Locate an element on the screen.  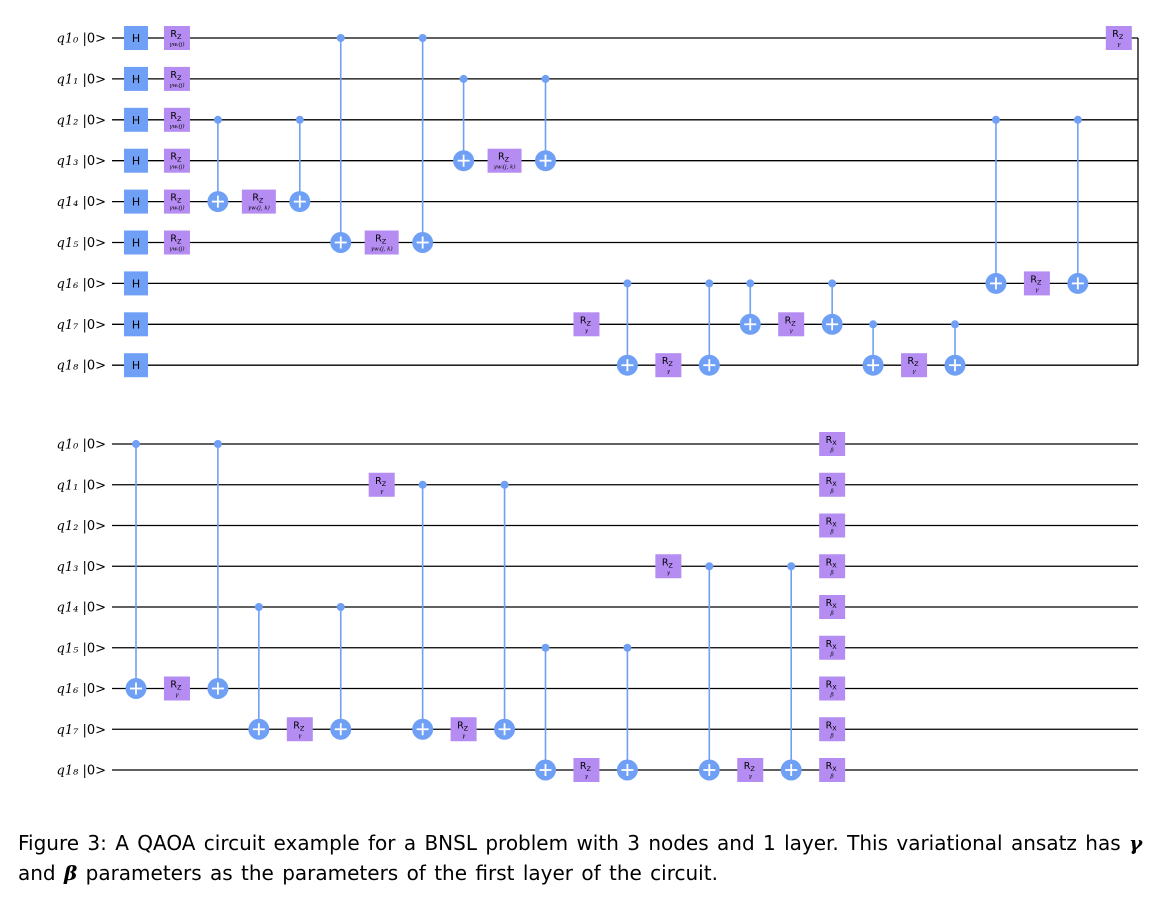
qubit-label: q1₀ |0> is located at coordinates (81, 39).